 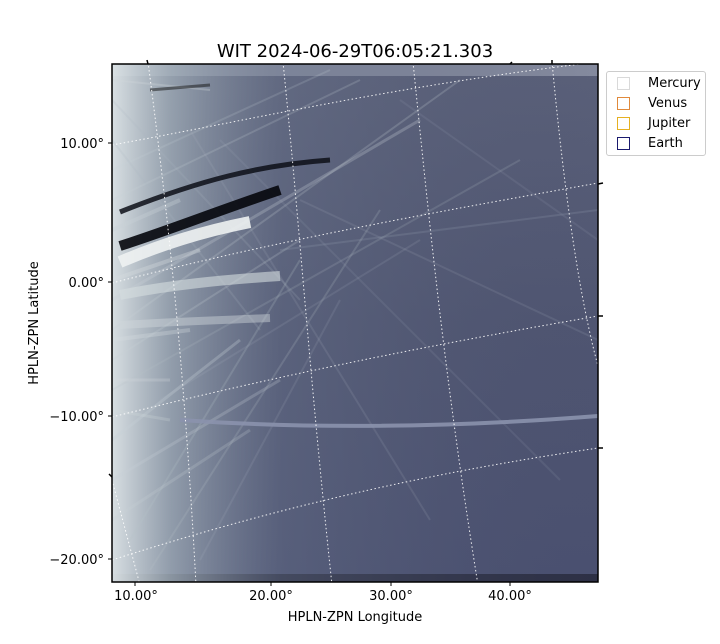 I want to click on chart-title: WIT 2024-06-29T06:05:21.303, so click(x=355, y=51).